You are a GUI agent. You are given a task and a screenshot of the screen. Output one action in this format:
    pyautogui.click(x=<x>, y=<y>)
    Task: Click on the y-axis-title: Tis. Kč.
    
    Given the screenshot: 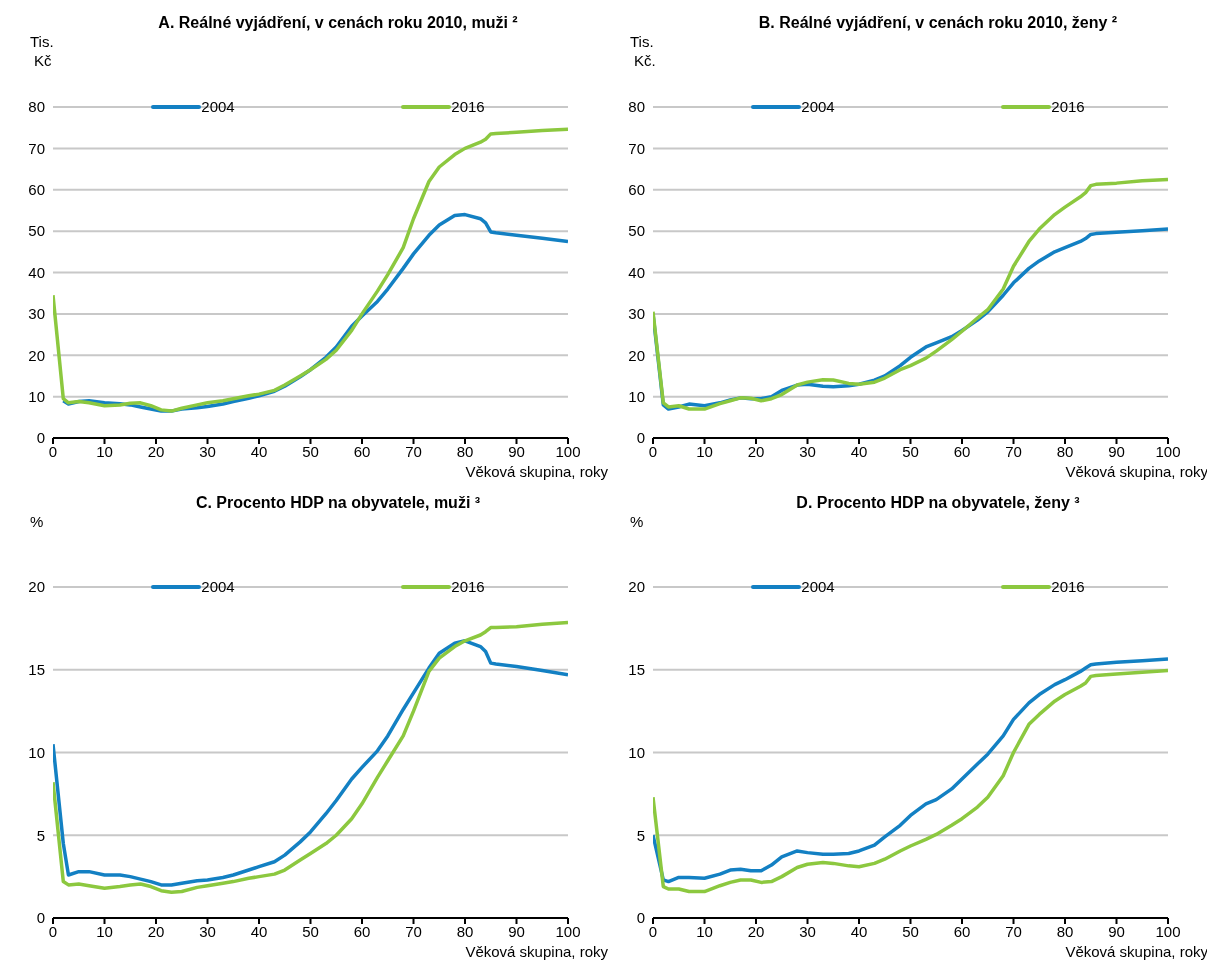 What is the action you would take?
    pyautogui.click(x=643, y=51)
    